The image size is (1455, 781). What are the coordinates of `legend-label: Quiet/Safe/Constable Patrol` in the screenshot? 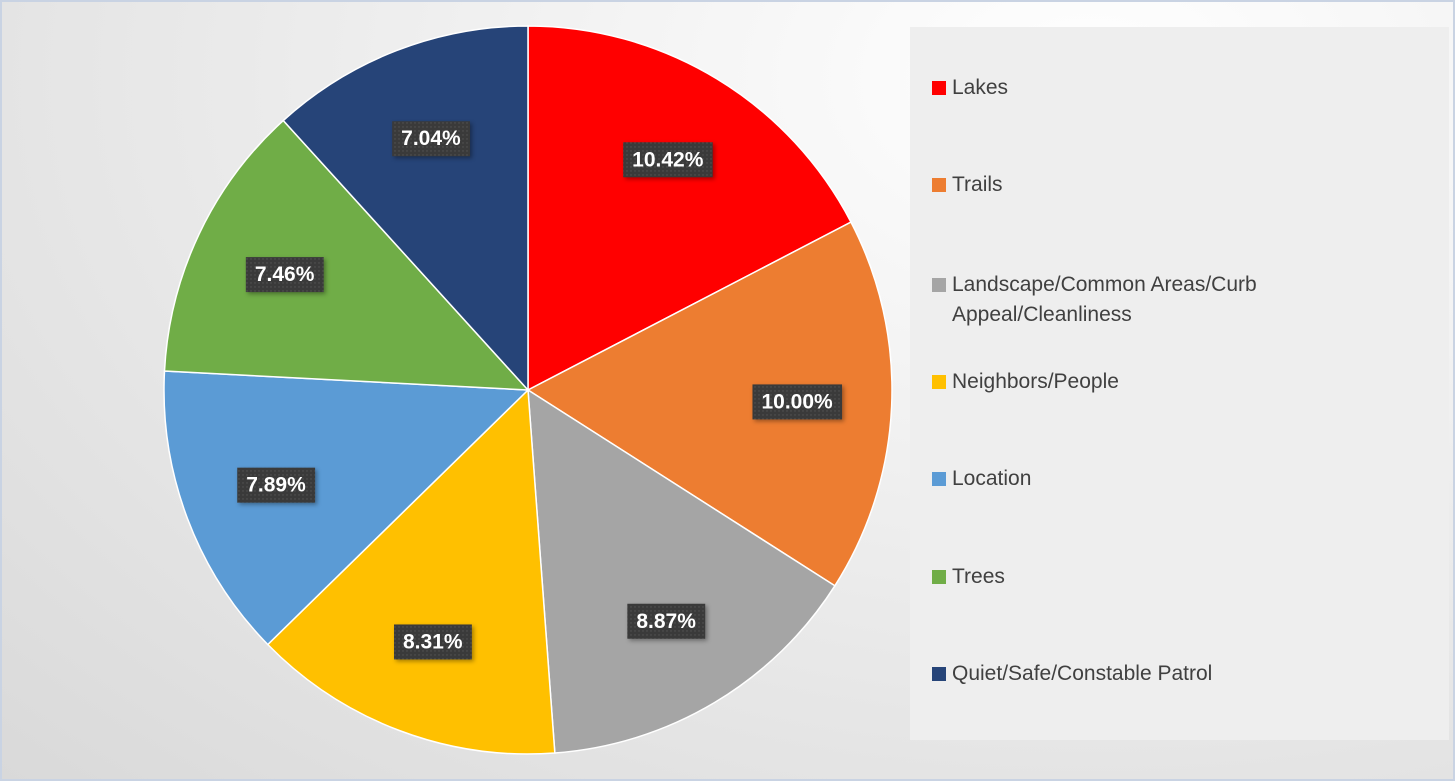 It's located at (1082, 673).